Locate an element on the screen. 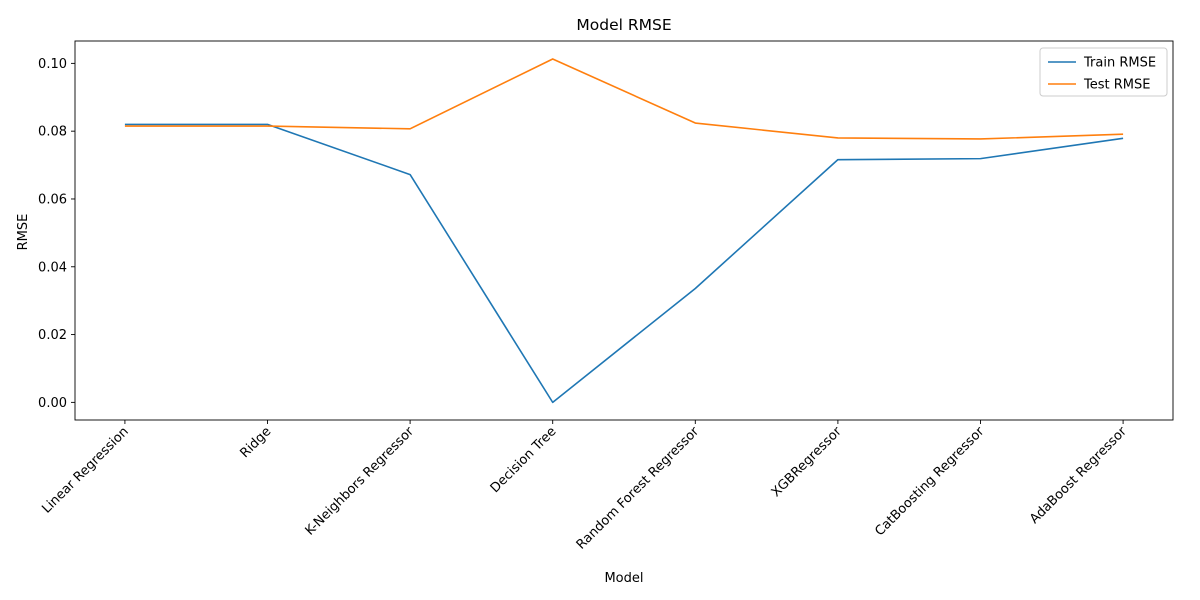  legend: Train RMSE Test RMSE is located at coordinates (1103, 72).